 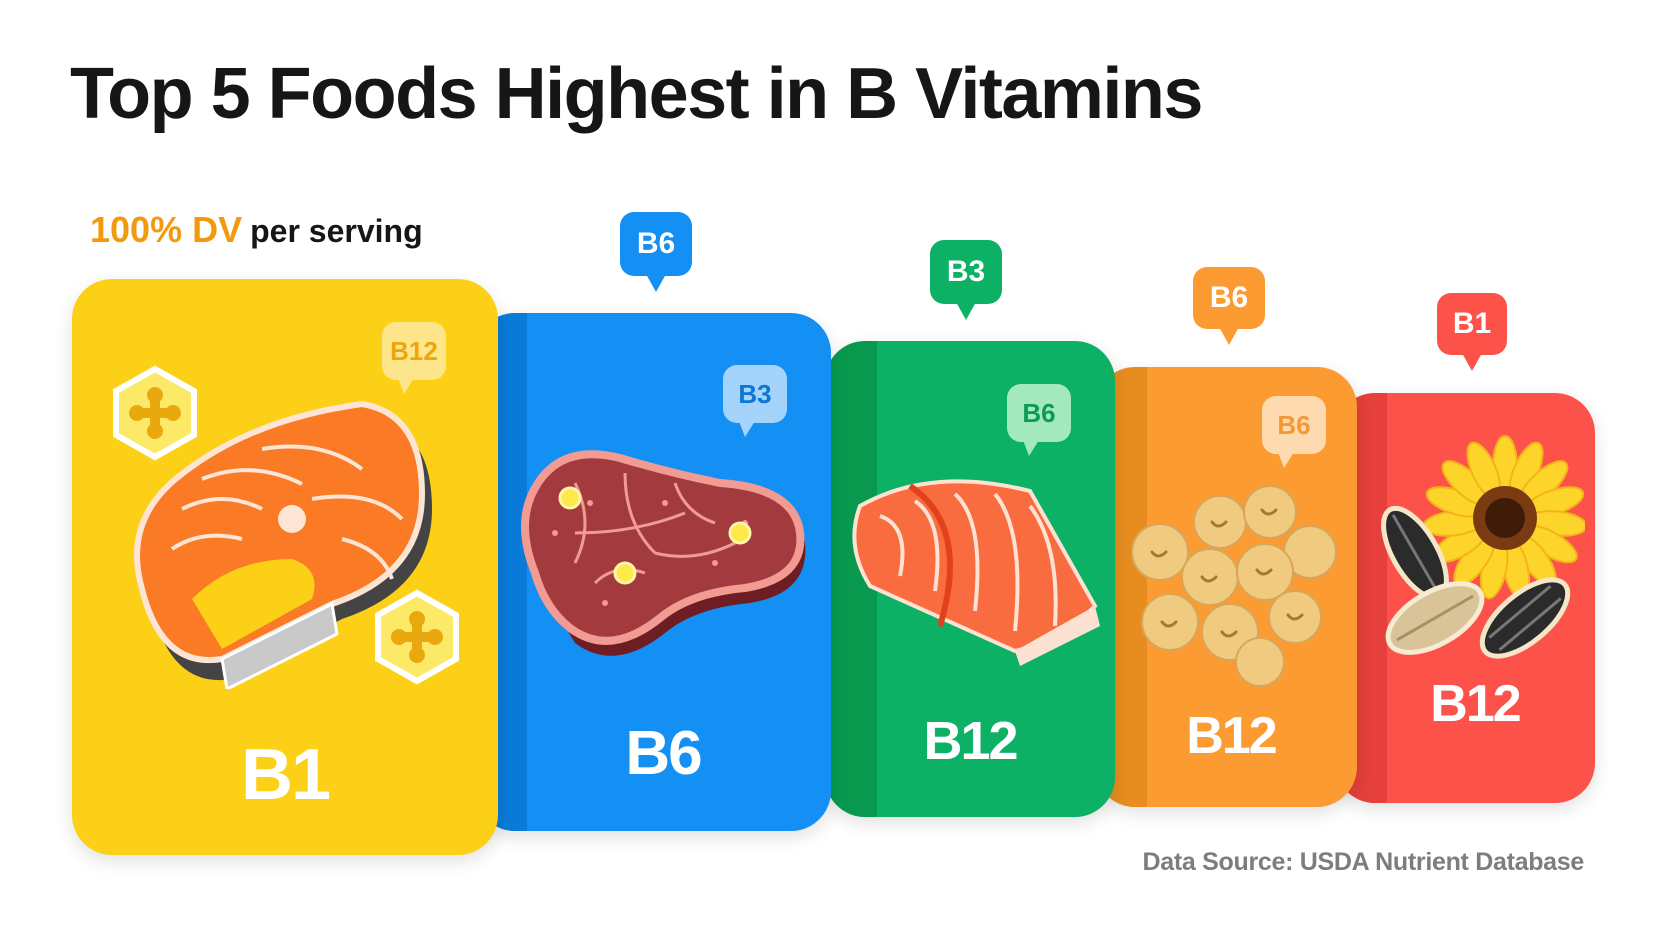 I want to click on main-vitamin-label: B6, so click(x=663, y=753).